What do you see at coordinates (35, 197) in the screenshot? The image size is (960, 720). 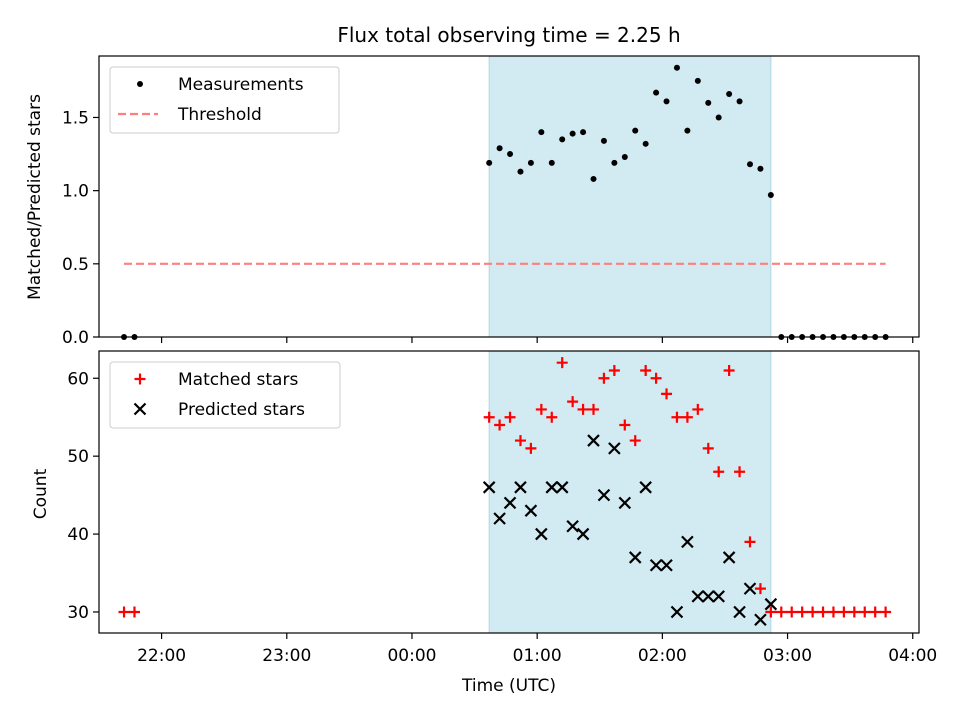 I see `top-y-axis-label: Matched/Predicted stars` at bounding box center [35, 197].